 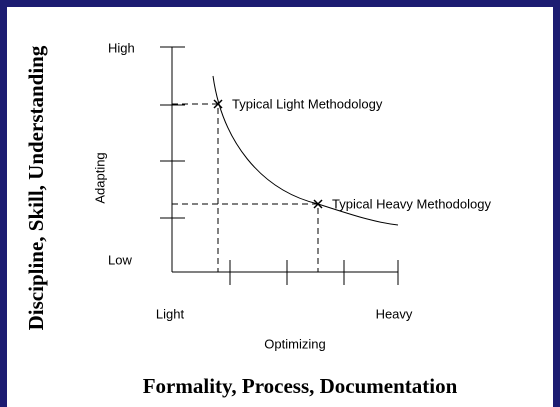 What do you see at coordinates (411, 203) in the screenshot?
I see `point-label: Typical Heavy Methodology` at bounding box center [411, 203].